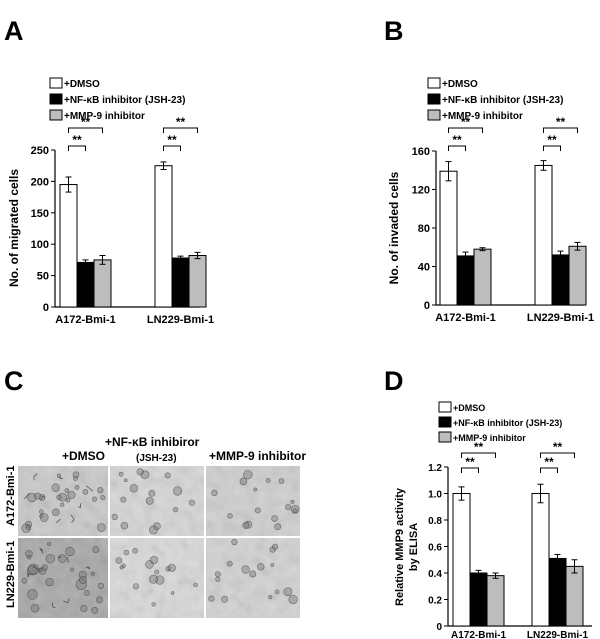 The height and width of the screenshot is (639, 600). Describe the element at coordinates (435, 601) in the screenshot. I see `y-tick-label: 0.2` at that location.